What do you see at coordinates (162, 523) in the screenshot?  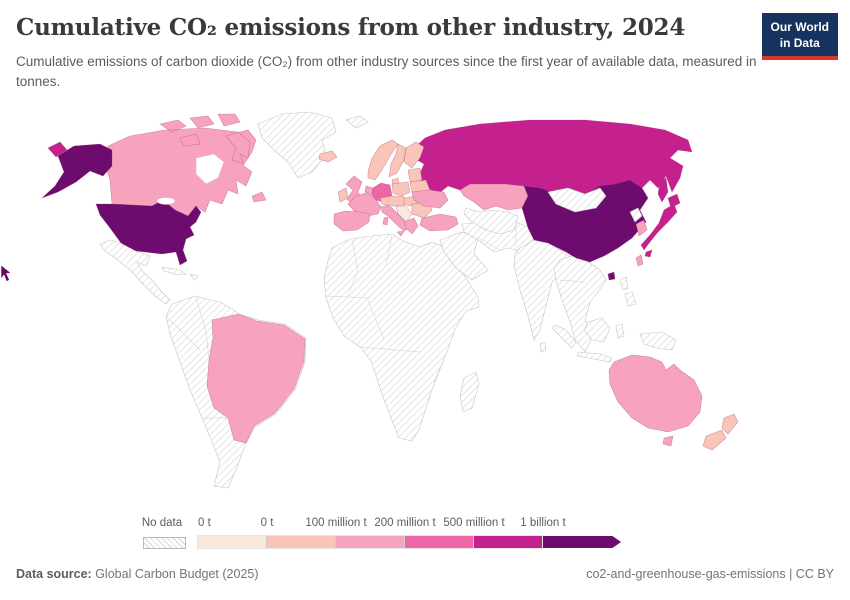 I see `legend-no-data-label: No data` at bounding box center [162, 523].